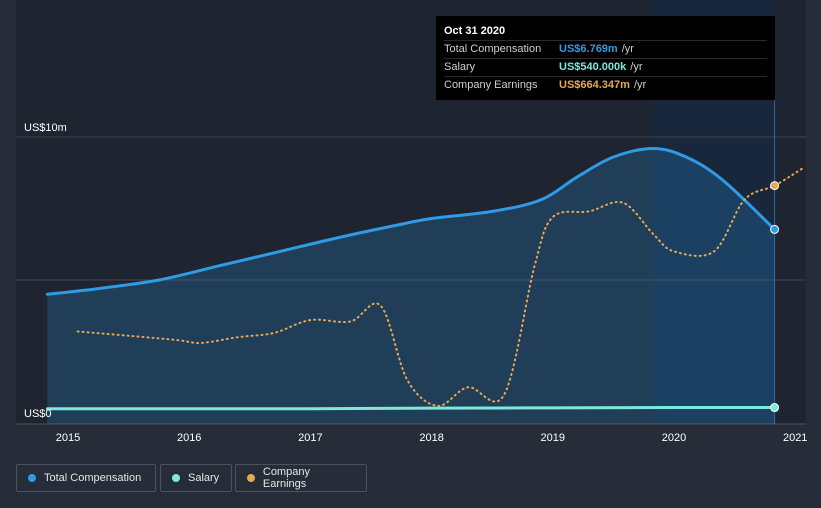  Describe the element at coordinates (491, 85) in the screenshot. I see `tooltip-label: Company Earnings` at that location.